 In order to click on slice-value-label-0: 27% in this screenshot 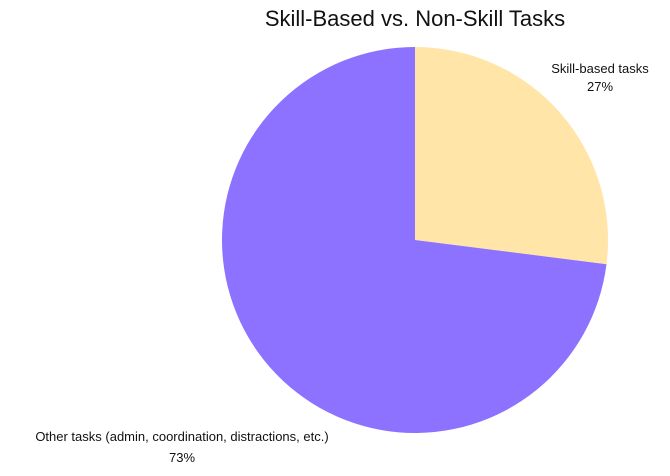, I will do `click(600, 86)`.